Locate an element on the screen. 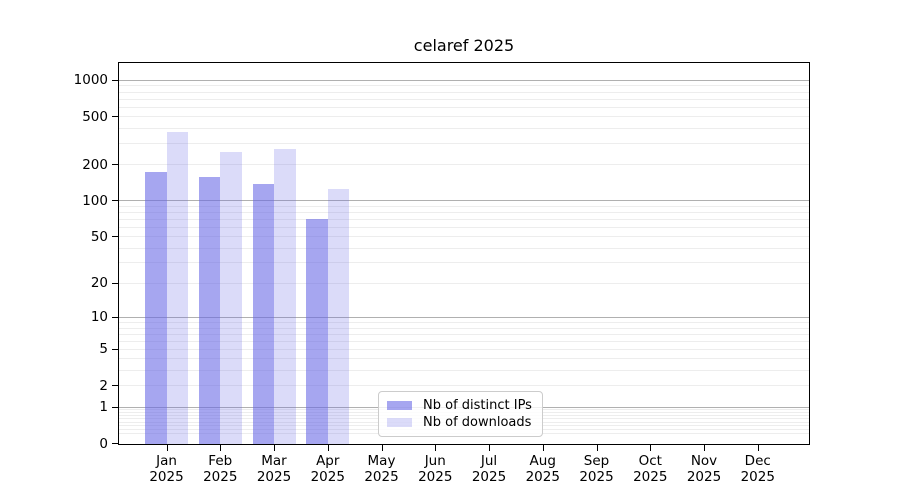  x-tick-label: May 2025 is located at coordinates (381, 469).